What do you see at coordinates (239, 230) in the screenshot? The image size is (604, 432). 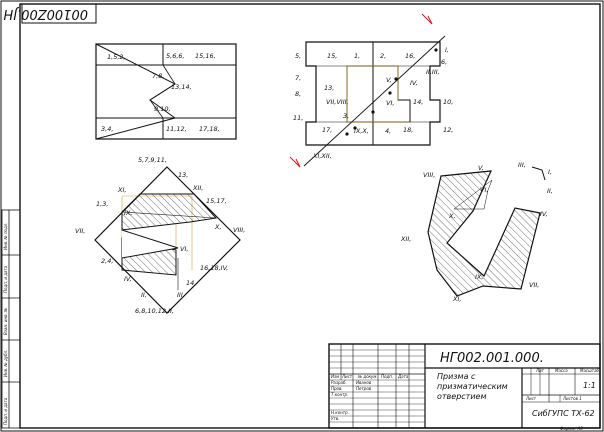 I see `sv-label-10: VIII,` at bounding box center [239, 230].